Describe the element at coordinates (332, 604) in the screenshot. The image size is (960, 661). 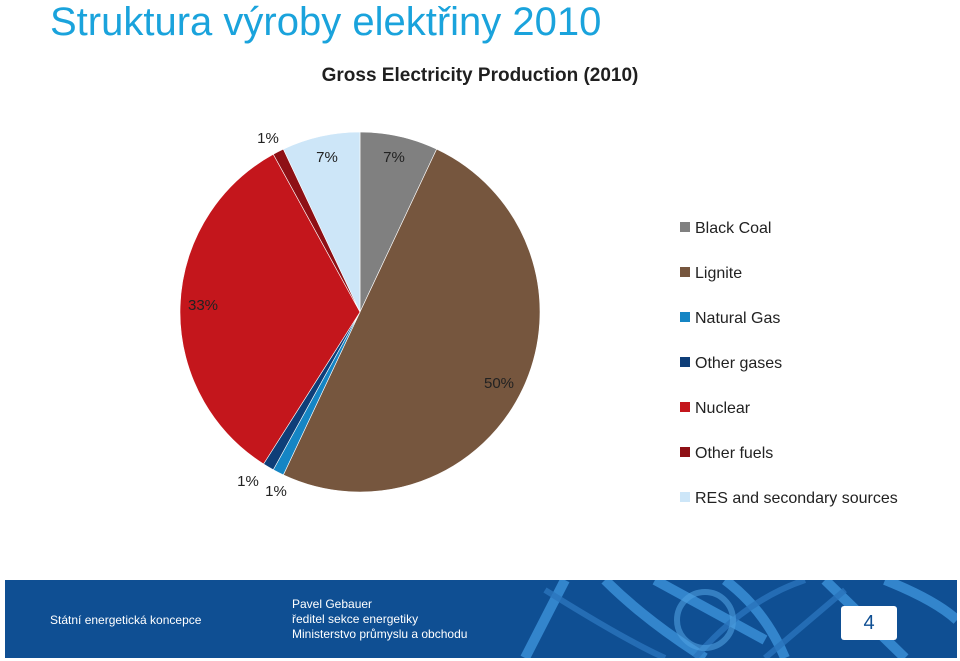
I see `footer-author-name: Pavel Gebauer` at that location.